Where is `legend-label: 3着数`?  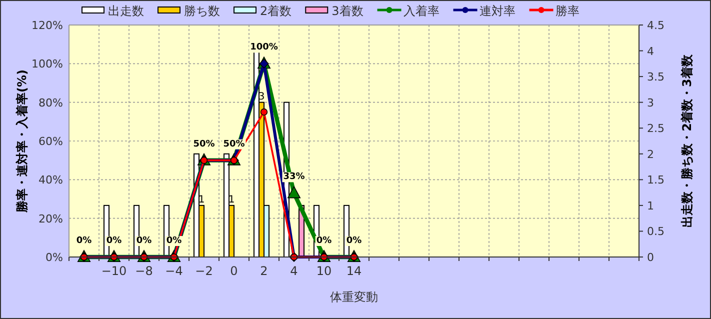
legend-label: 3着数 is located at coordinates (348, 11).